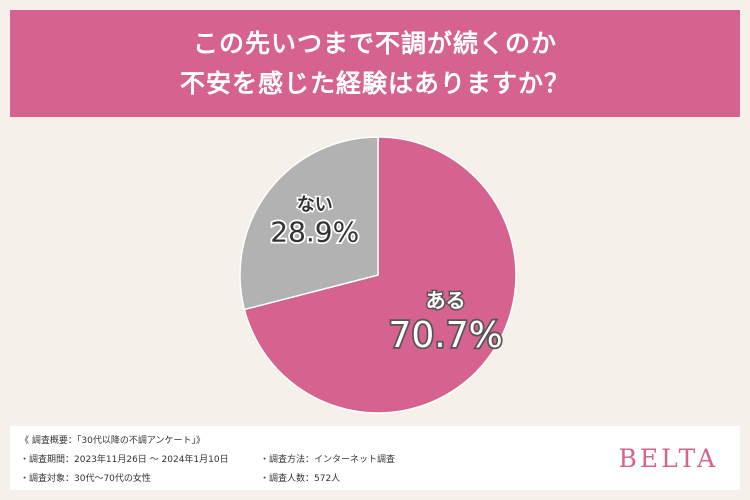 Image resolution: width=750 pixels, height=500 pixels. I want to click on survey-period: ・調査期間：2023年11月26日 〜 2024年1月10日, so click(124, 460).